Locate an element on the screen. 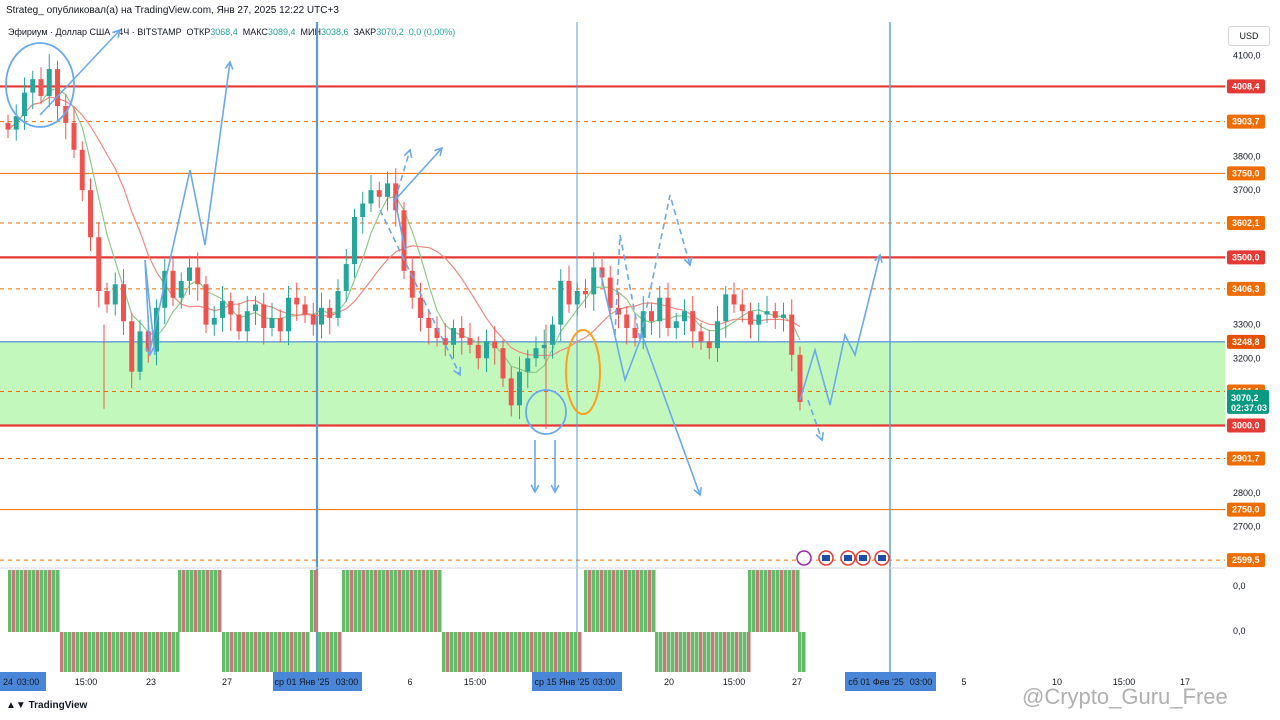  symbol-name: Эфириум · Доллар США · 4Ч · BITSTAMP is located at coordinates (95, 32).